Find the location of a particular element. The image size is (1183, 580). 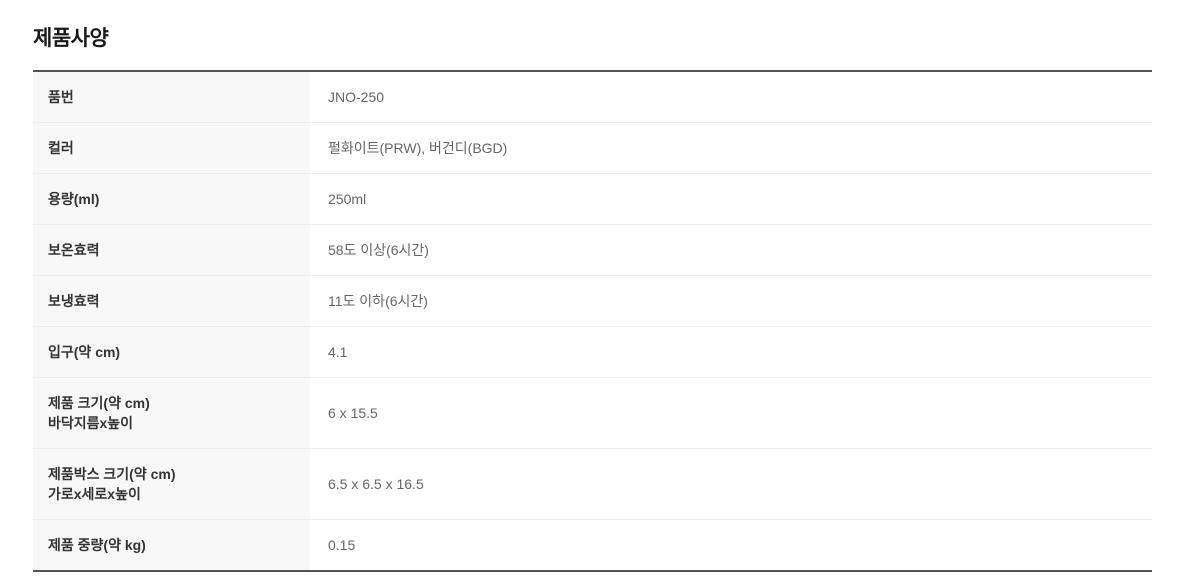

spec-row-box-size: 제품박스 크기(약 cm) 가로x세로x높이 6.5 x 6.5 x 16.5 is located at coordinates (592, 484).